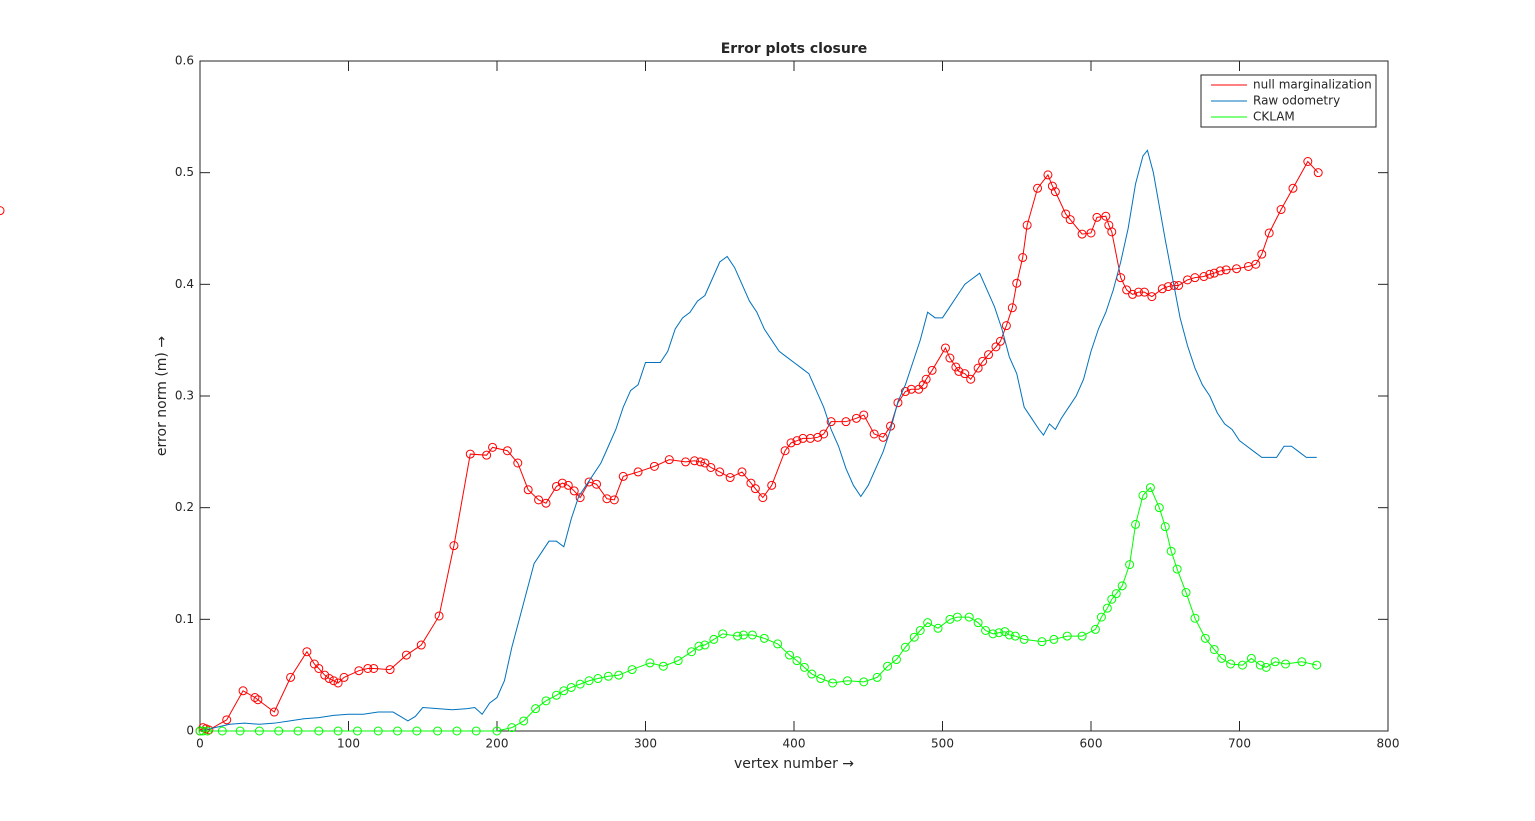 The height and width of the screenshot is (821, 1535). I want to click on legend-label: CKLAM, so click(1274, 117).